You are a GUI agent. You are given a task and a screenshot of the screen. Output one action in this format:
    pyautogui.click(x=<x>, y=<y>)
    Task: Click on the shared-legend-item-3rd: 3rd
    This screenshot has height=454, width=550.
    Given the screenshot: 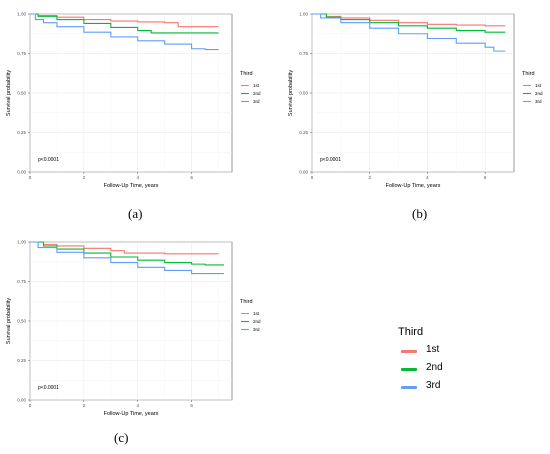 What is the action you would take?
    pyautogui.click(x=453, y=387)
    